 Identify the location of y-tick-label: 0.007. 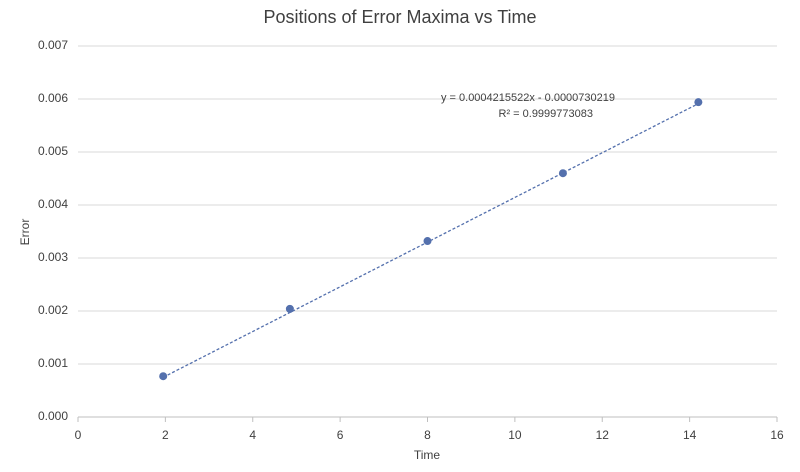
(53, 45).